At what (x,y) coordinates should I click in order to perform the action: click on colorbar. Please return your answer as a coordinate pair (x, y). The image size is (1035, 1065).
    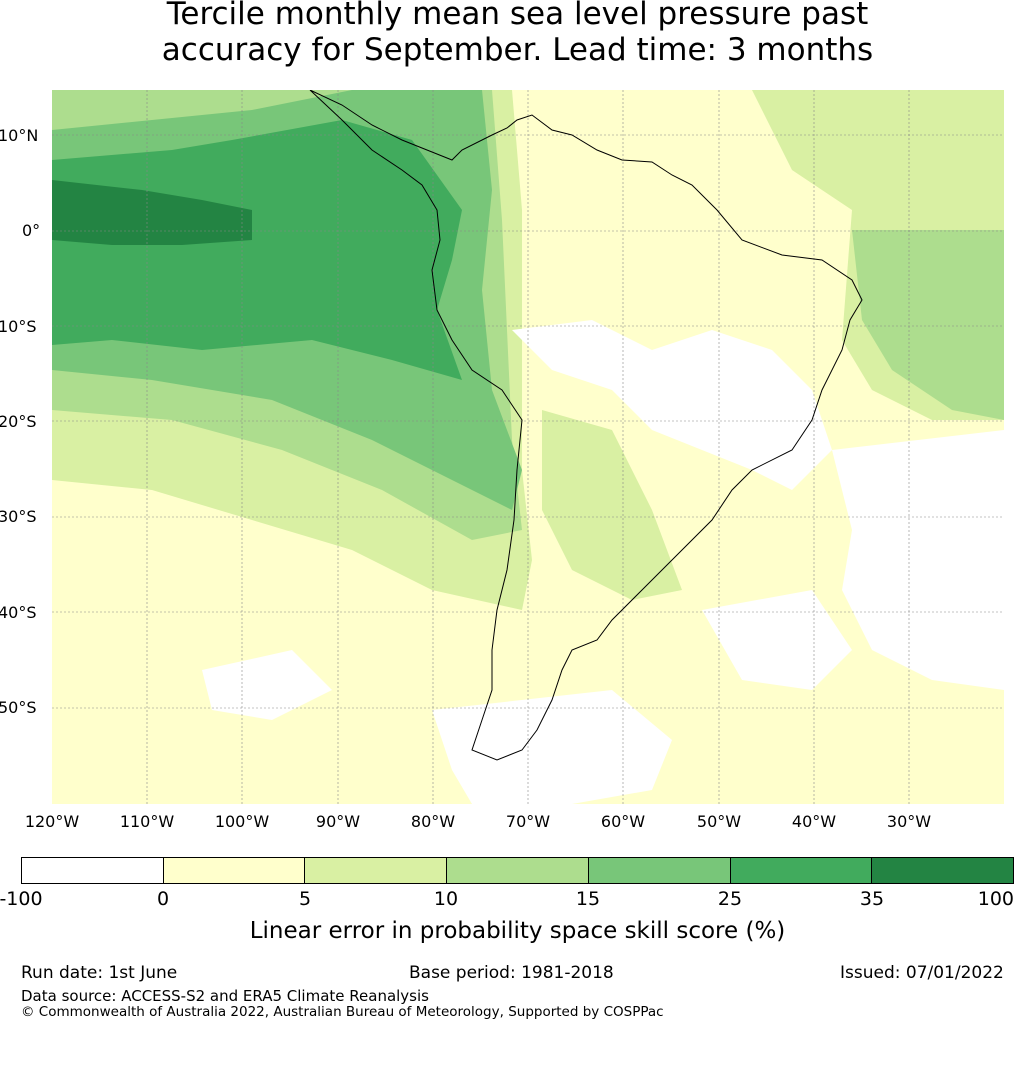
    Looking at the image, I should click on (517, 870).